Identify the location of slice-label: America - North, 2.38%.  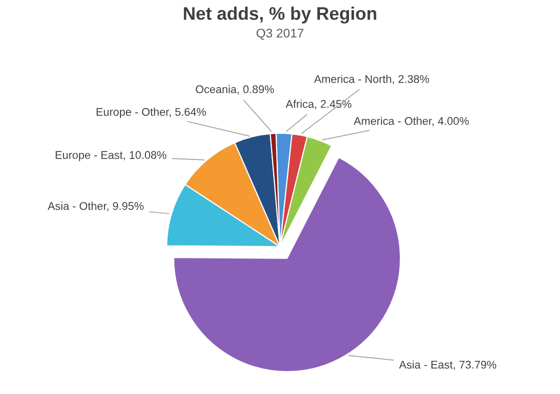
(372, 79).